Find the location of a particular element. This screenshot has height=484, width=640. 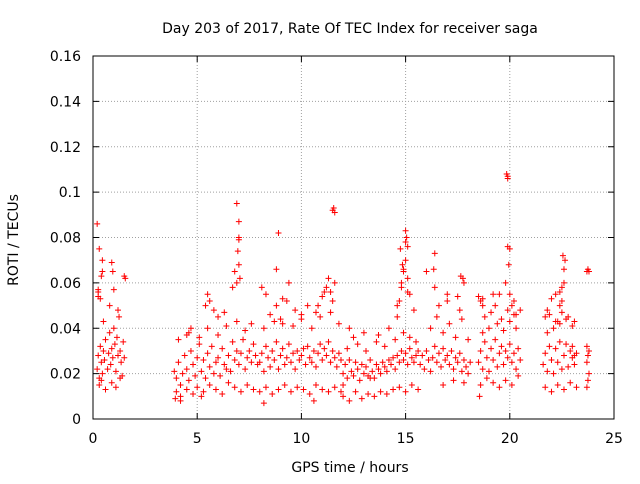

x-tick-label: 10 is located at coordinates (301, 439).